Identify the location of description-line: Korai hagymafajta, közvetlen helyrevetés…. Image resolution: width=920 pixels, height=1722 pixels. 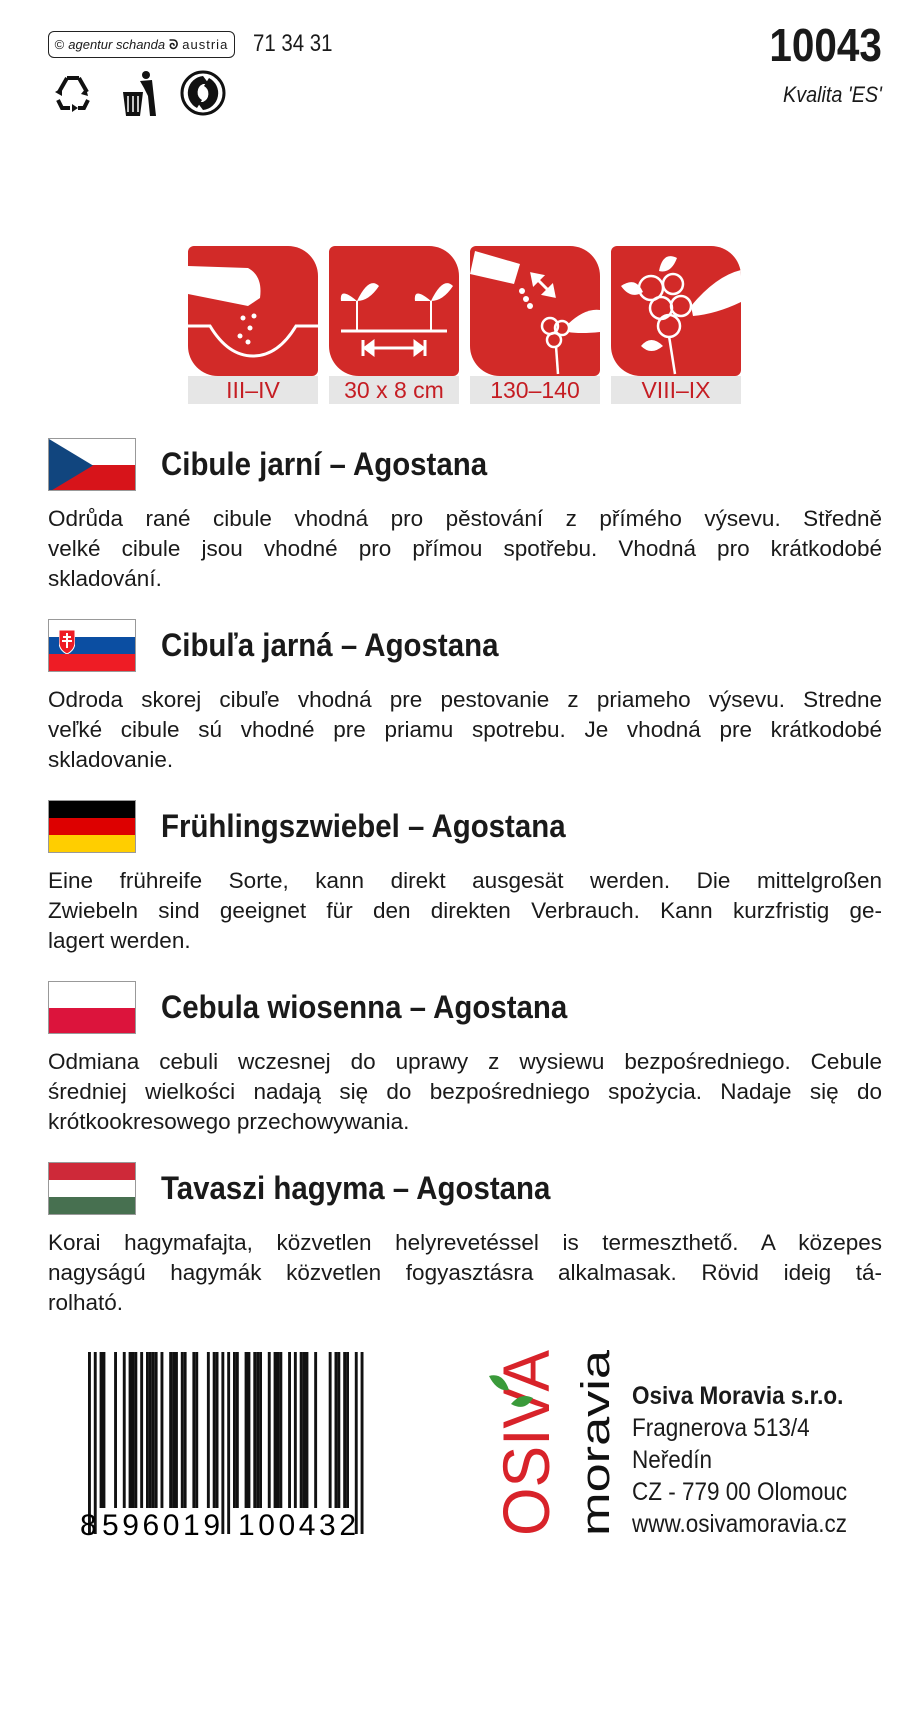
(465, 1242).